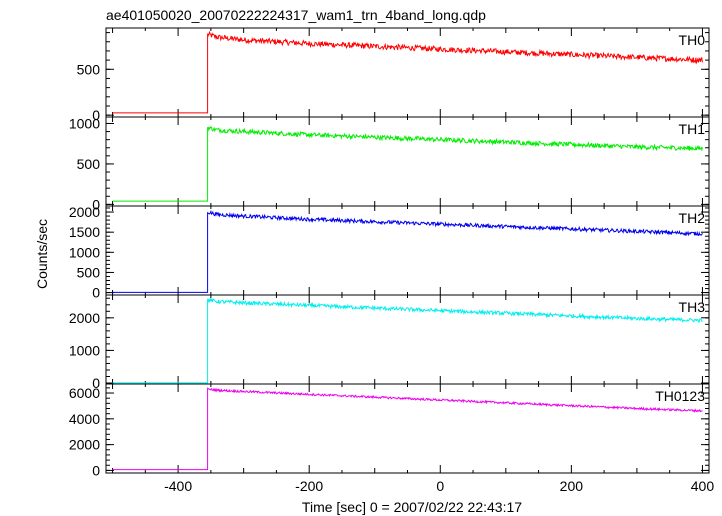 This screenshot has width=722, height=516. I want to click on x-axis-label: Time [sec] 0 = 2007/02/22 22:43:17, so click(412, 507).